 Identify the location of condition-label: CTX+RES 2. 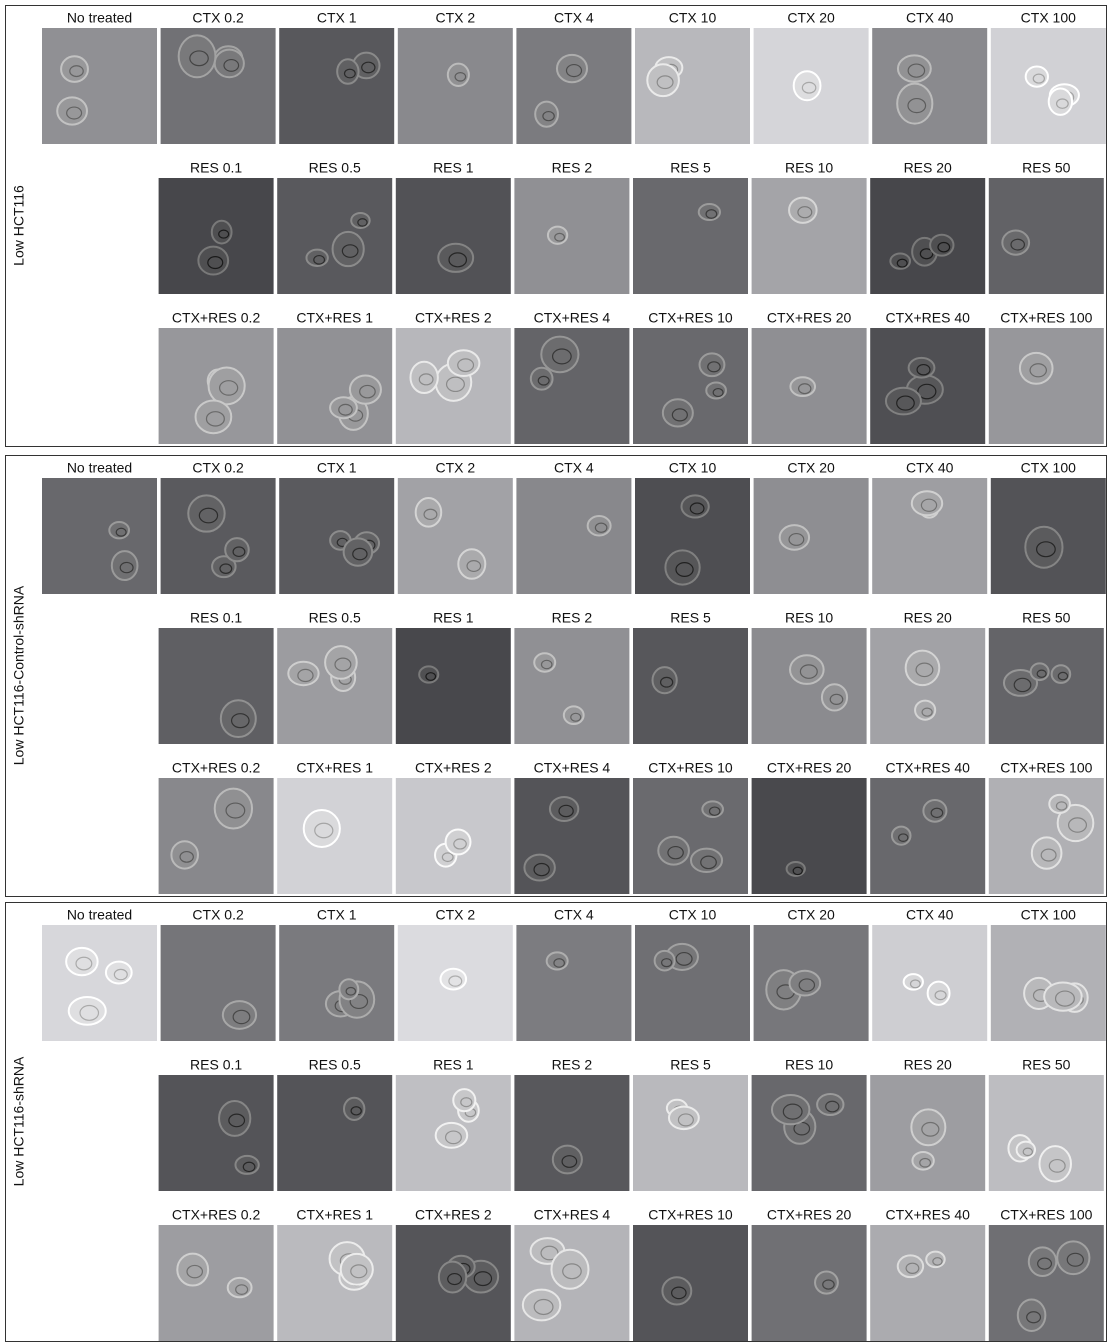
(453, 318).